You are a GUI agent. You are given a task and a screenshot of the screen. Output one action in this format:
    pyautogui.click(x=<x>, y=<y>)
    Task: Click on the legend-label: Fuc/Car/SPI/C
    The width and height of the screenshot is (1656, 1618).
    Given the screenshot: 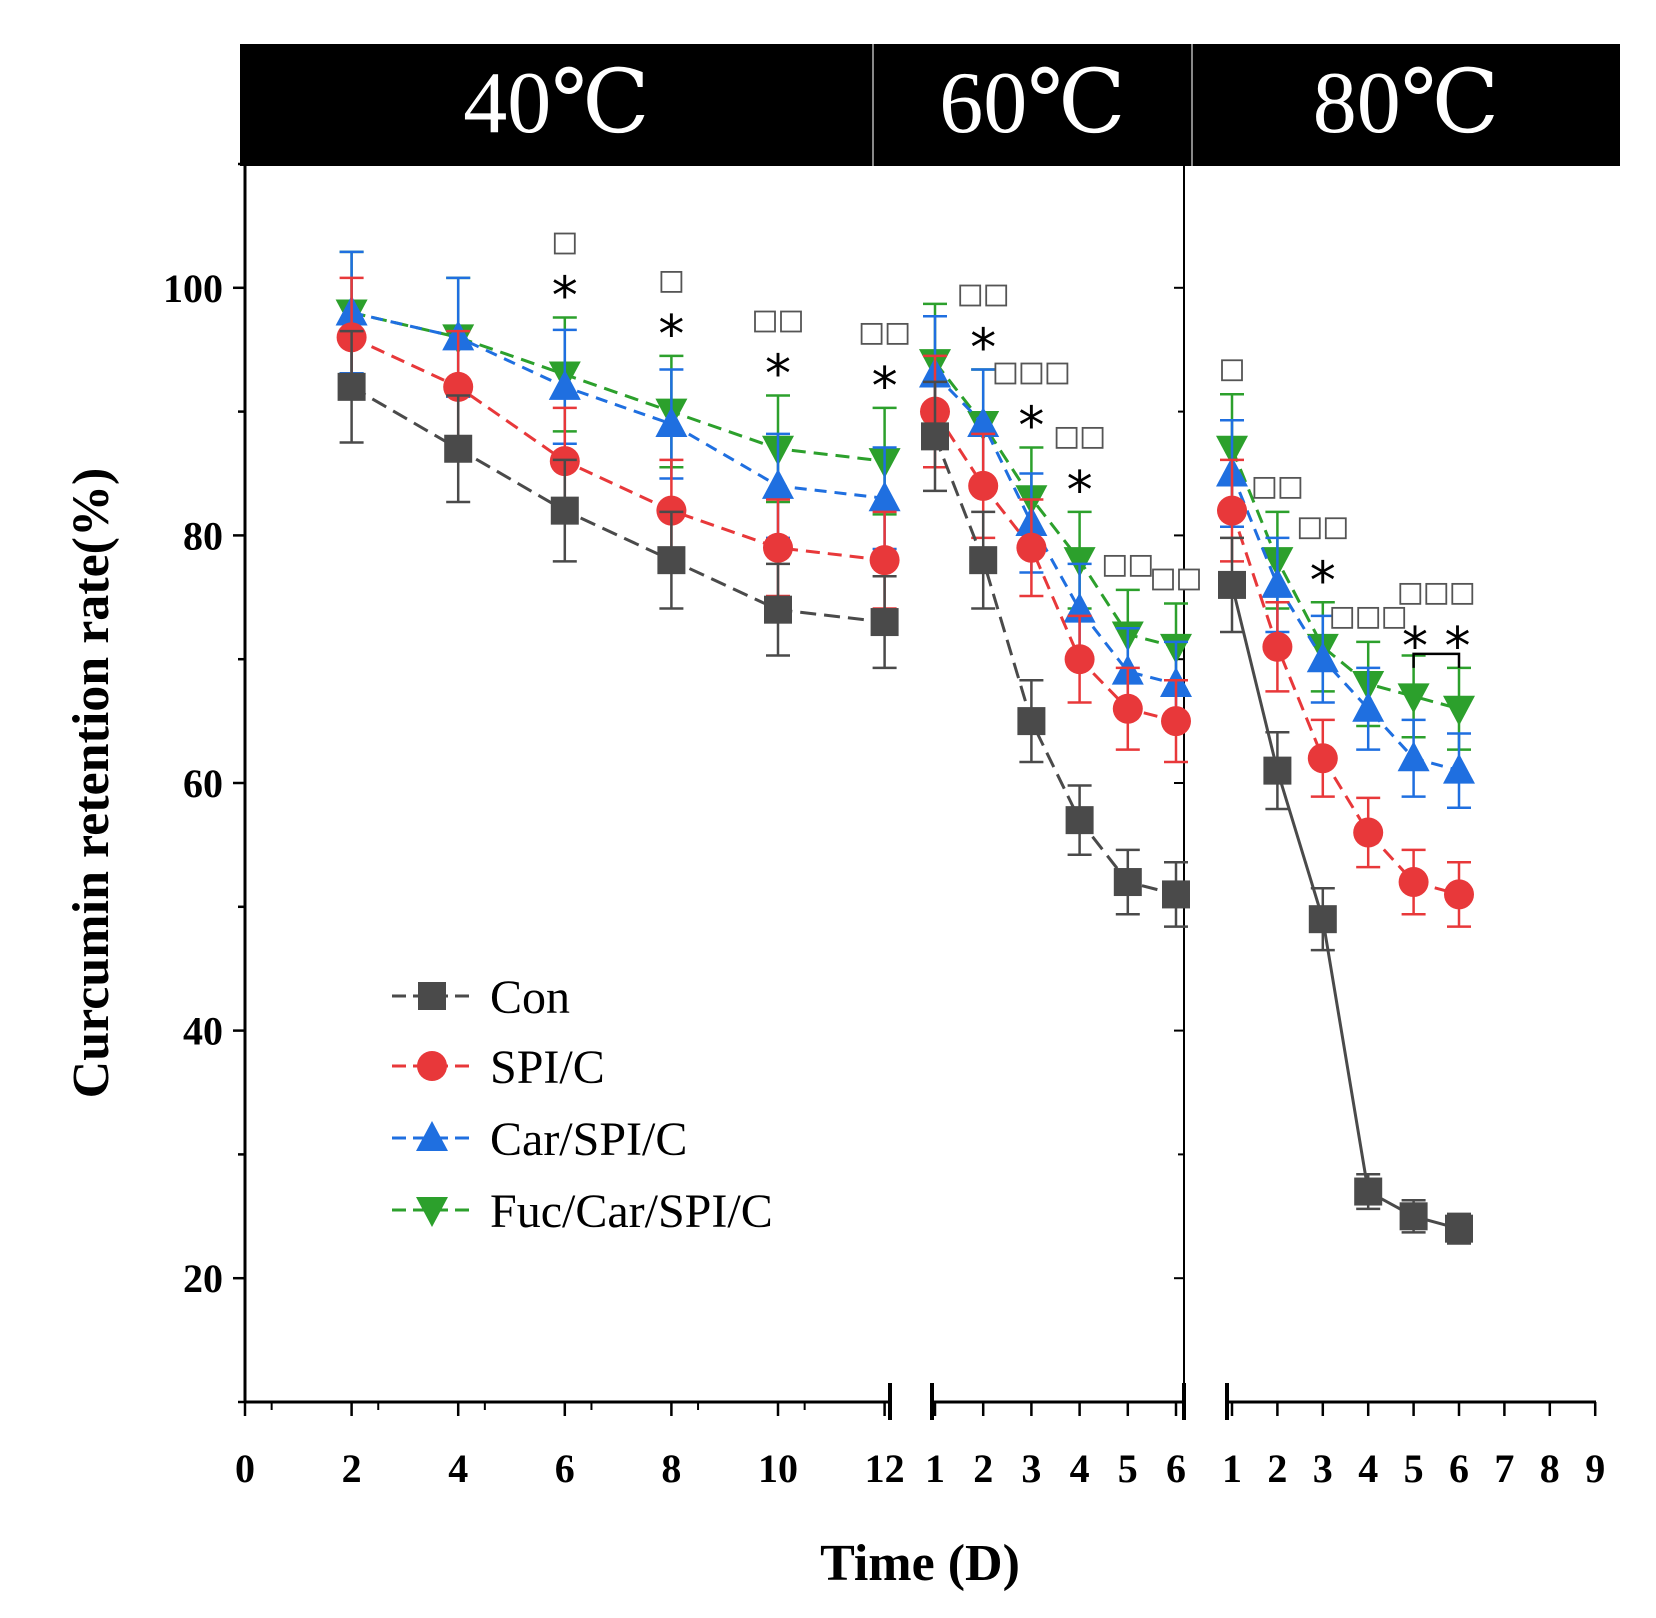 What is the action you would take?
    pyautogui.click(x=631, y=1211)
    